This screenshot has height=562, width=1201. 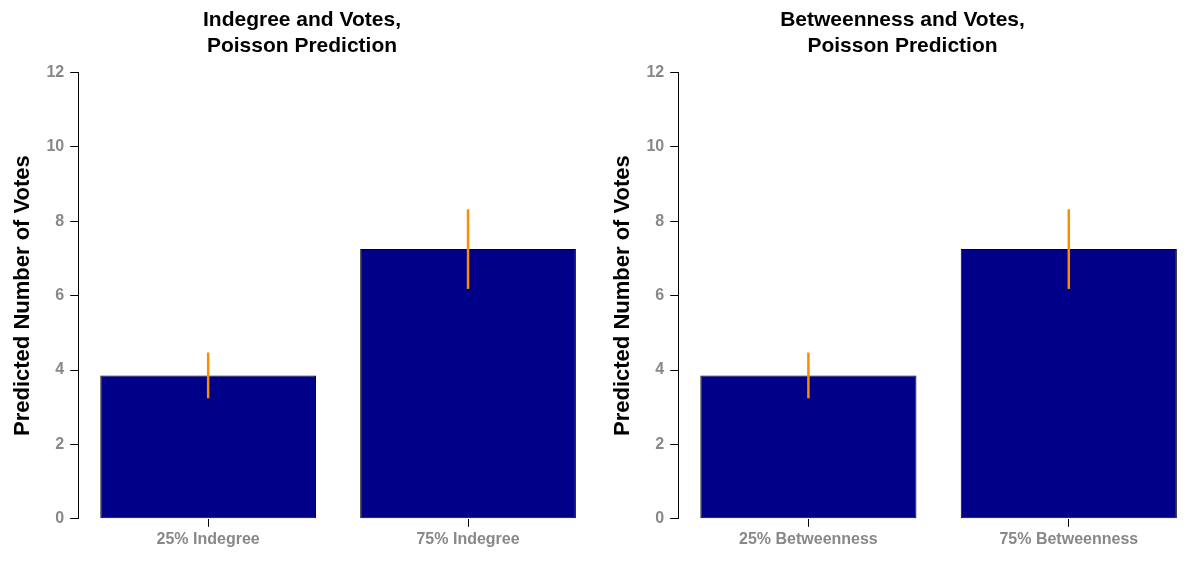 What do you see at coordinates (208, 538) in the screenshot?
I see `x-tick-label: 25% Indegree` at bounding box center [208, 538].